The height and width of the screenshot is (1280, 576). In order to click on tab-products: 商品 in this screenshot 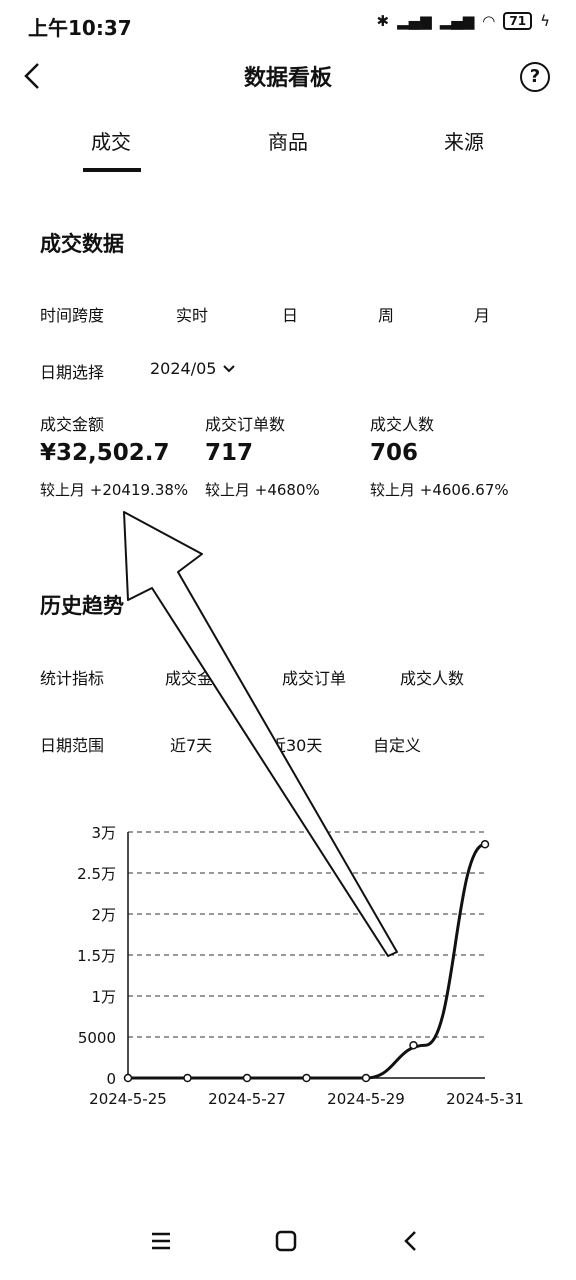, I will do `click(288, 142)`.